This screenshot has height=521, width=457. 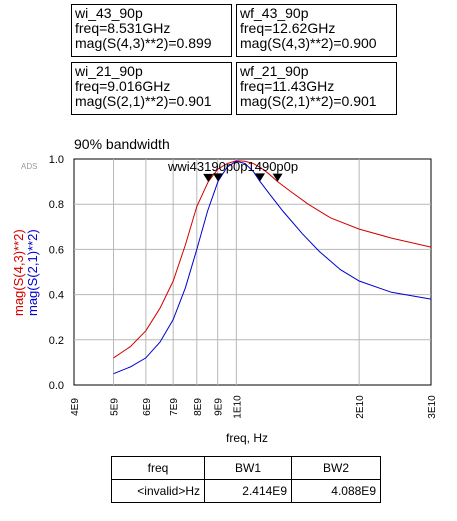 I want to click on x-tick-label: 3E10, so click(x=432, y=407).